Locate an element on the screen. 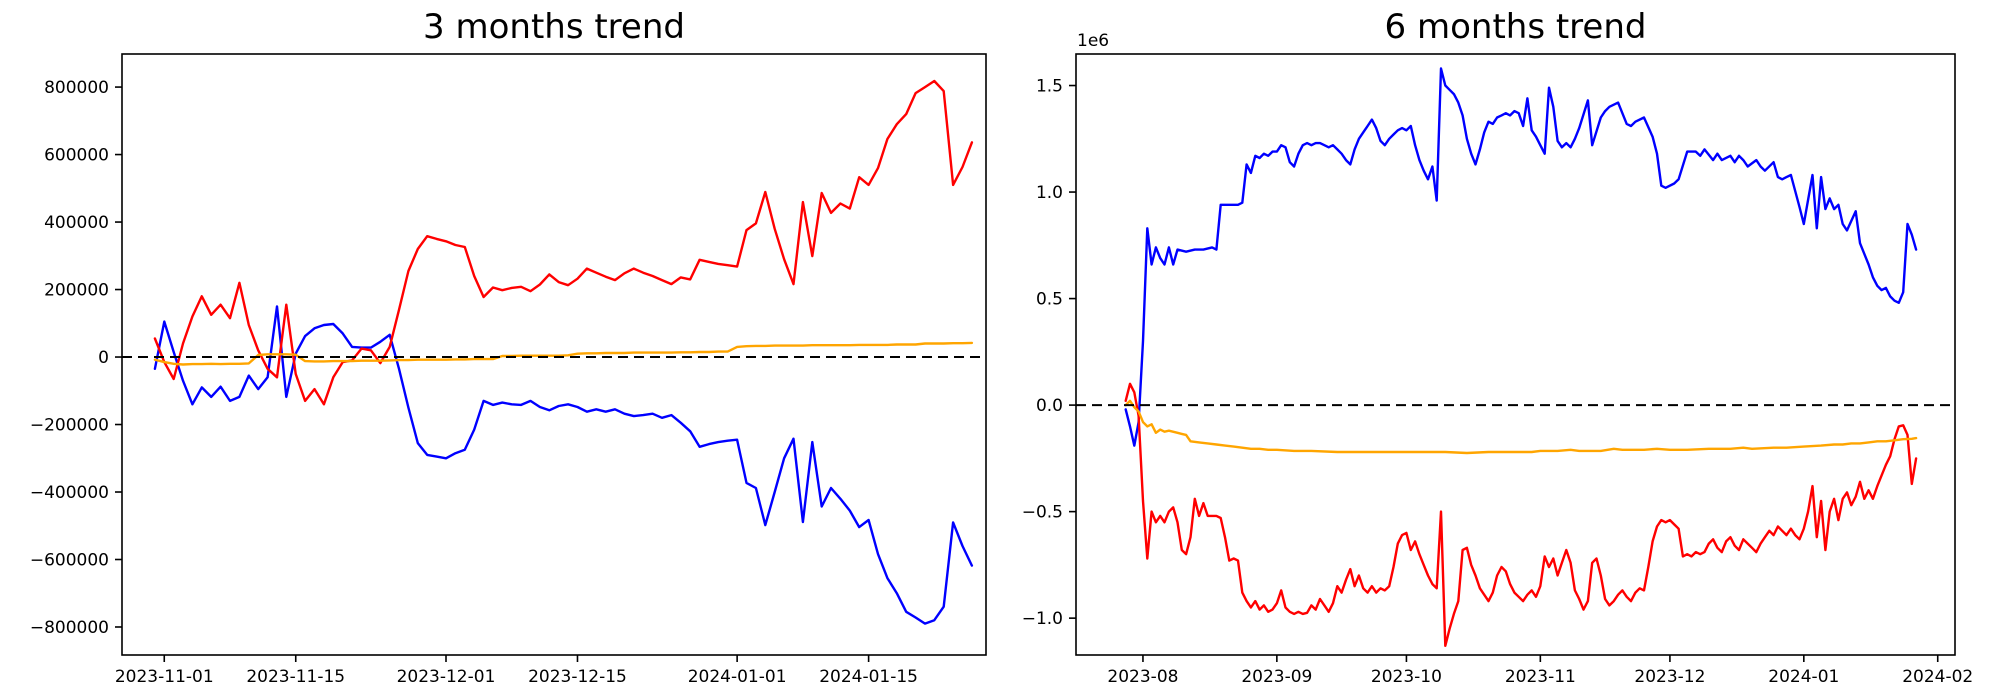 This screenshot has height=700, width=2000. y-tick-label: −1.0 is located at coordinates (1042, 619).